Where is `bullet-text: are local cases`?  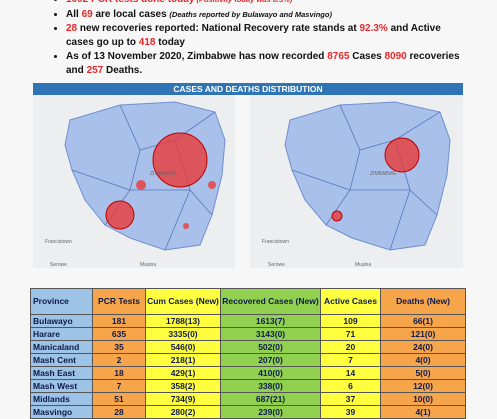 bullet-text: are local cases is located at coordinates (131, 14).